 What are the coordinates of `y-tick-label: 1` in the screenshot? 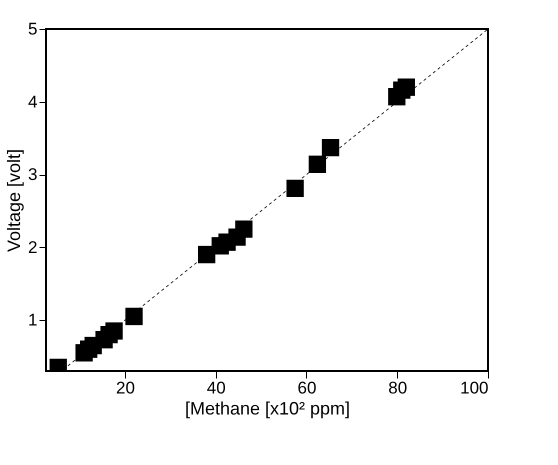 It's located at (33, 320).